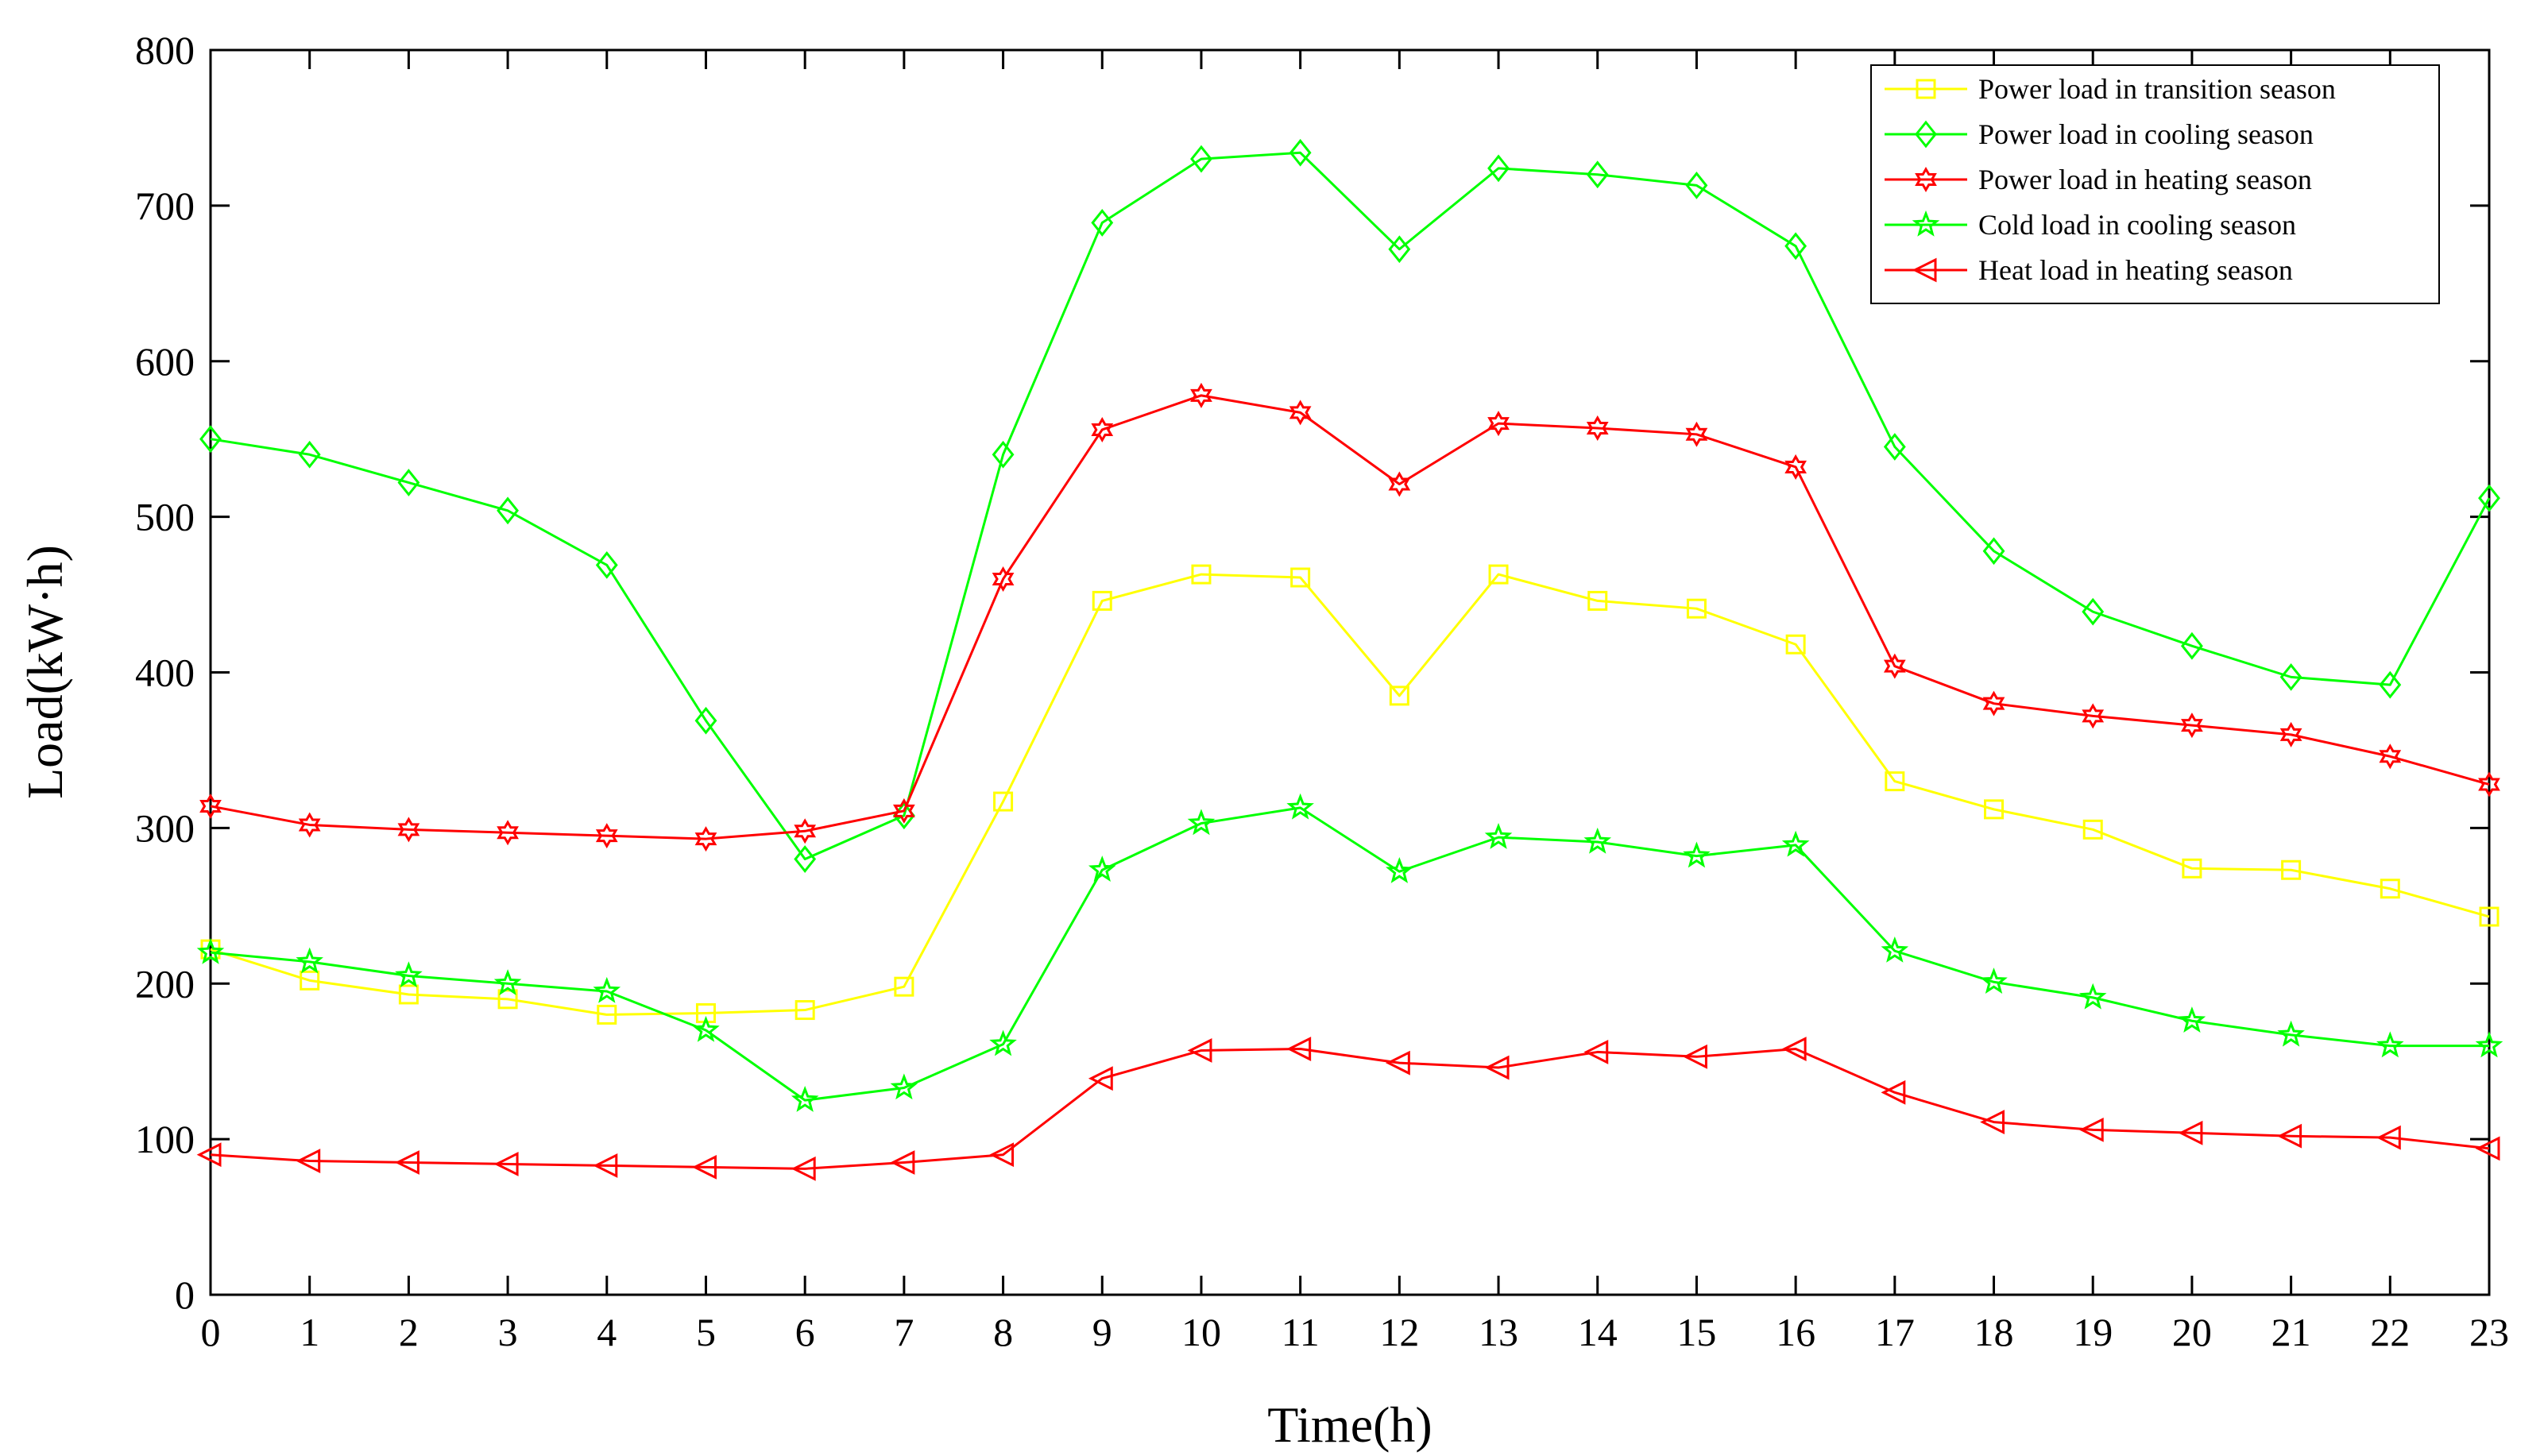 The height and width of the screenshot is (1456, 2544). I want to click on x-tick-label: 23, so click(2489, 1332).